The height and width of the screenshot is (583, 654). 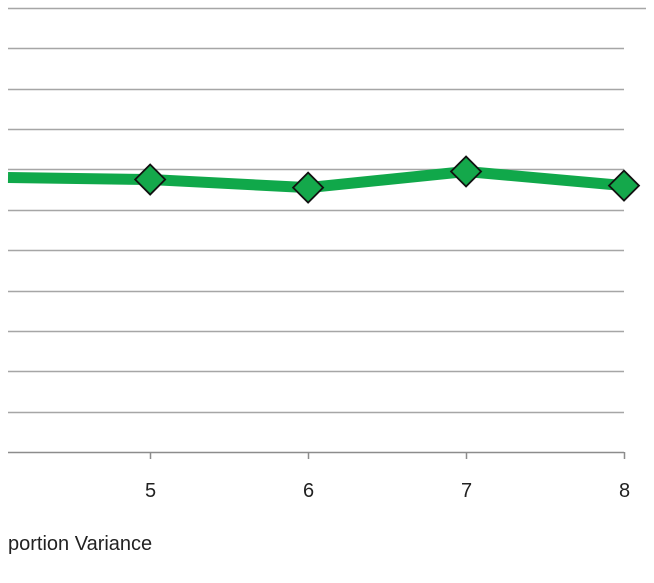 I want to click on x-tick-label: 6, so click(x=308, y=491).